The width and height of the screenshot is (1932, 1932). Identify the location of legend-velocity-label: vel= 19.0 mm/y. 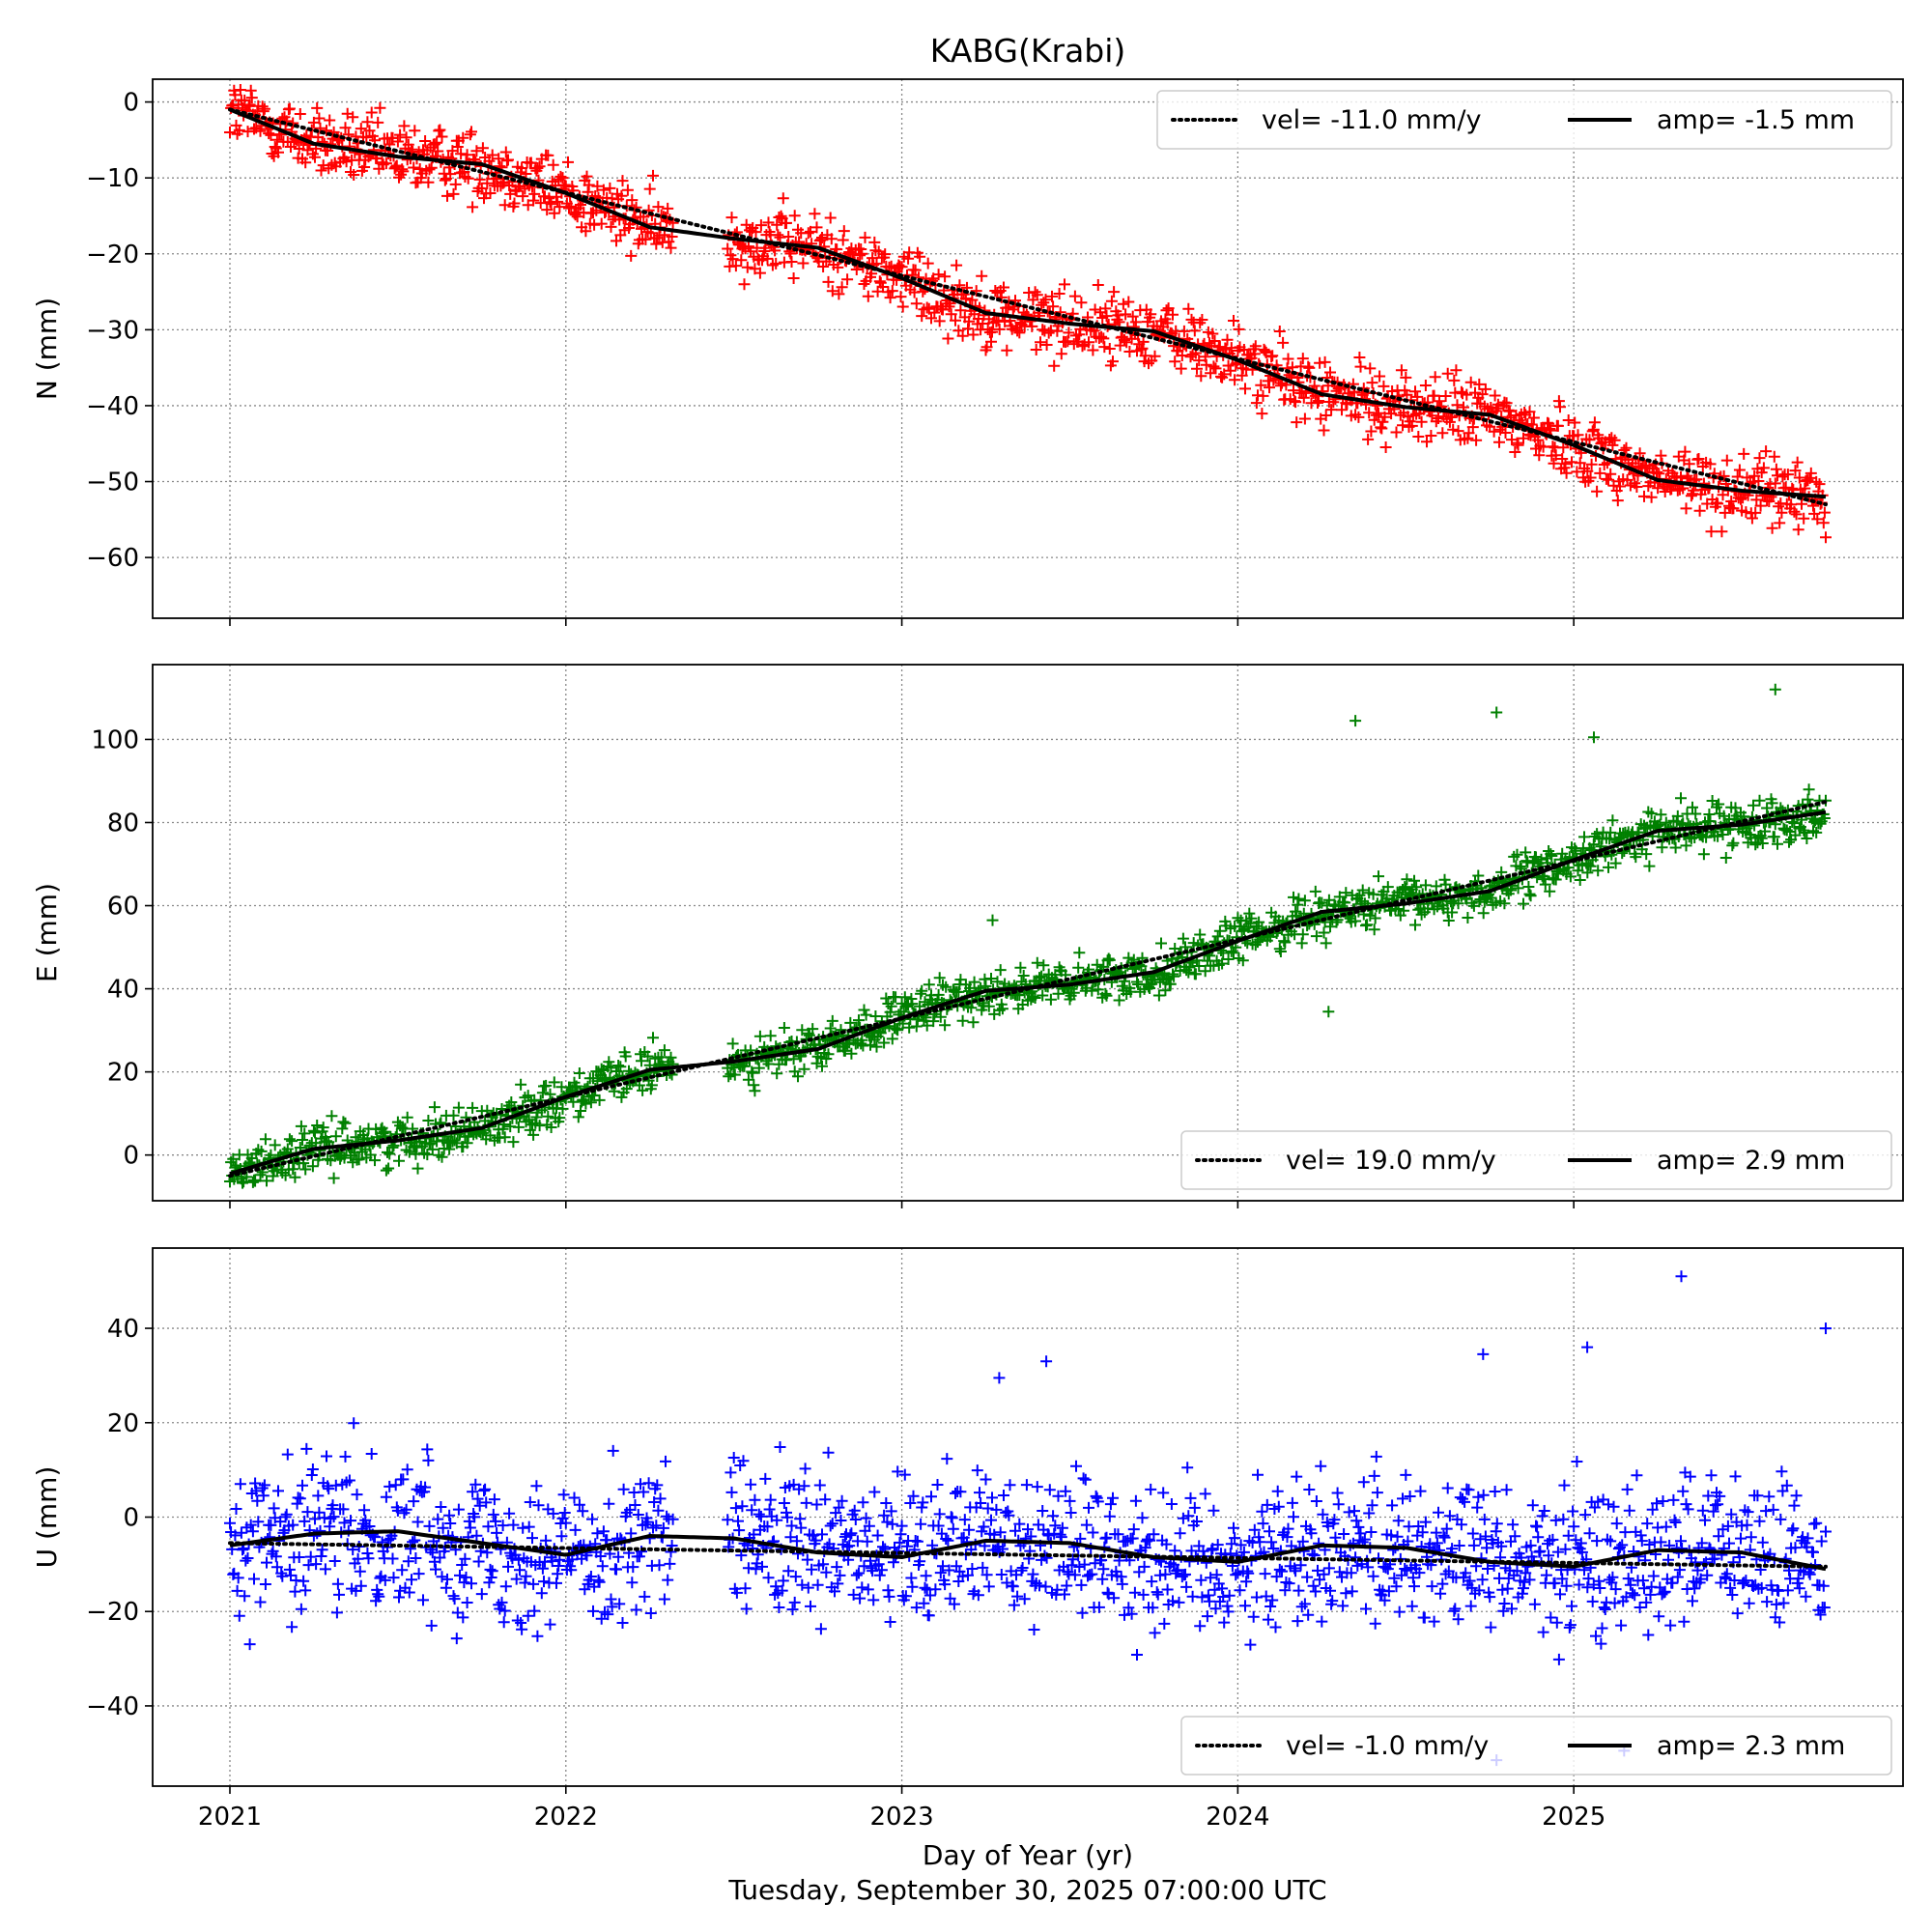
(1391, 1161).